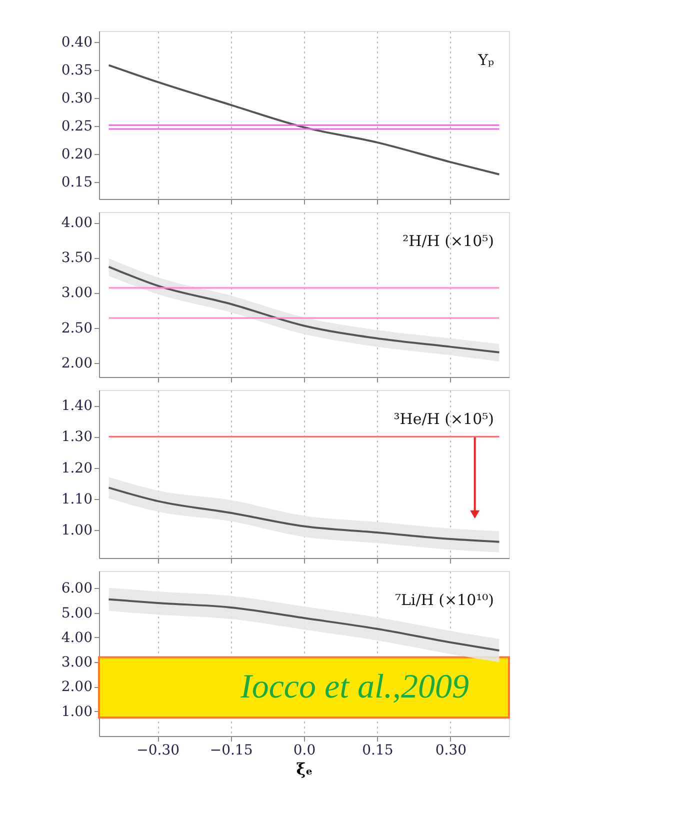 The height and width of the screenshot is (832, 673). Describe the element at coordinates (444, 600) in the screenshot. I see `annotation: ⁷Li/H (×10¹⁰)` at that location.